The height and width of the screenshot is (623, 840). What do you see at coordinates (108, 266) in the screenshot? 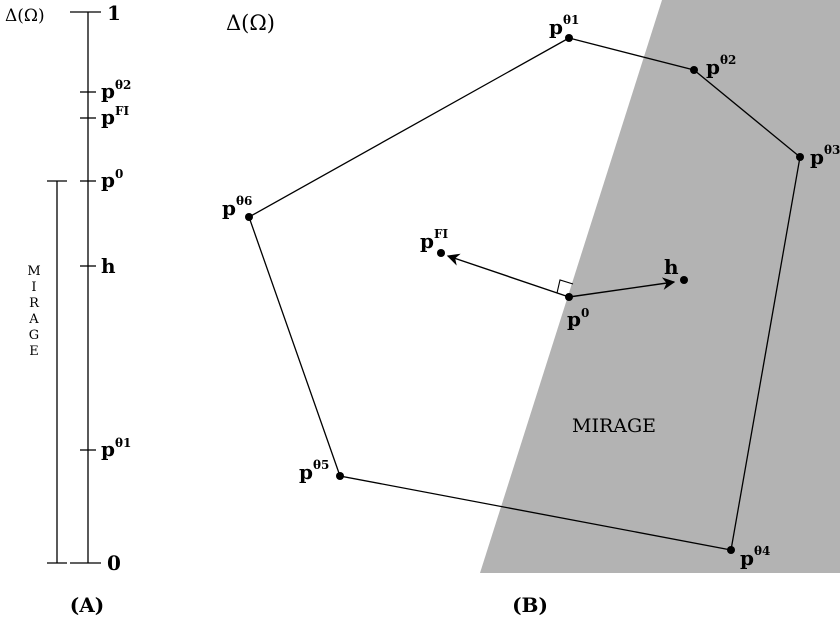
I see `tick-label-h: h` at bounding box center [108, 266].